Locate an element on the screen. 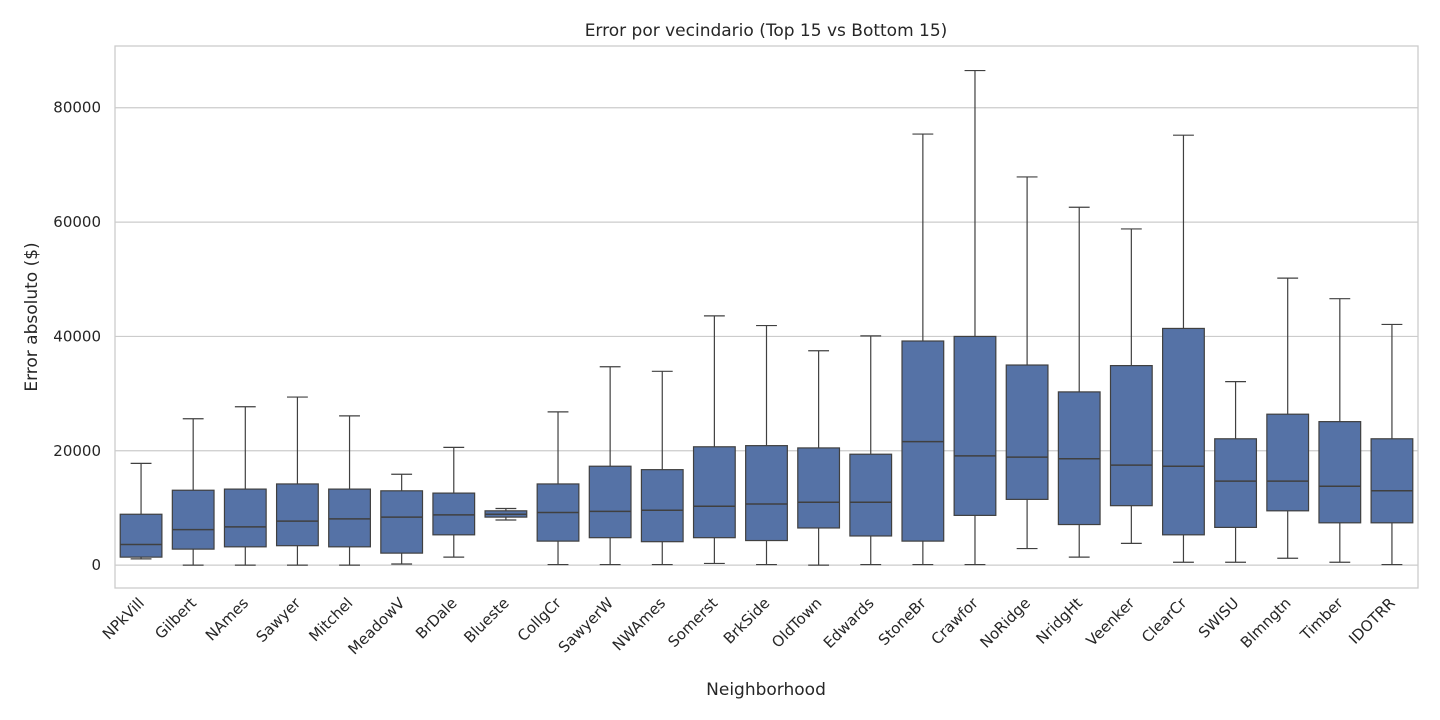 The width and height of the screenshot is (1440, 720). box-Timber is located at coordinates (1340, 430).